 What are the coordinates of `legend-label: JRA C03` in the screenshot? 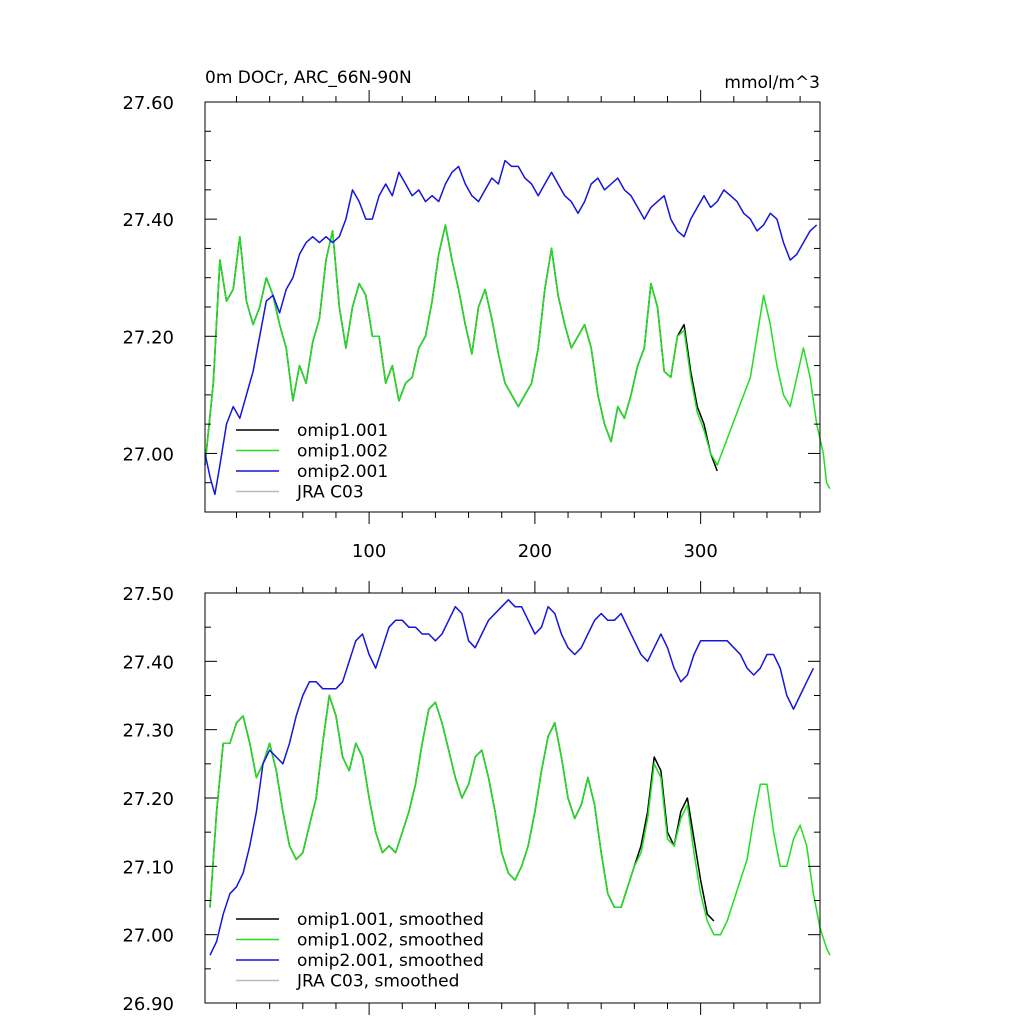 It's located at (330, 493).